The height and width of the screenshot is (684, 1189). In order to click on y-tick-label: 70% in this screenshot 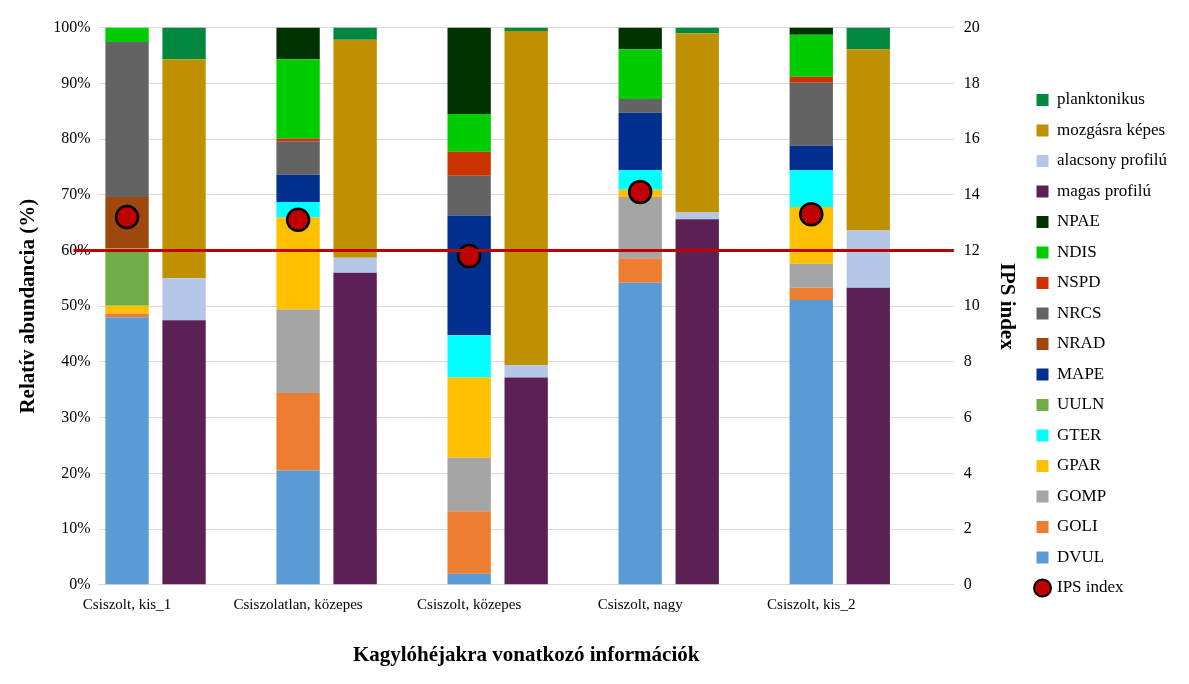, I will do `click(76, 193)`.